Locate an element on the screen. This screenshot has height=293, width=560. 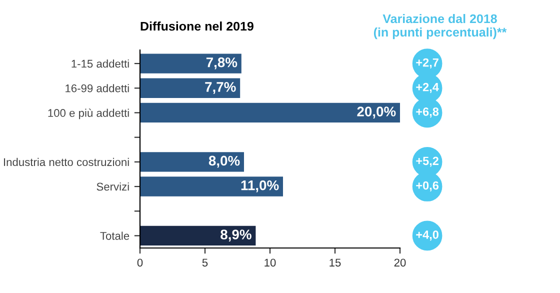
text: +4,0 is located at coordinates (427, 235).